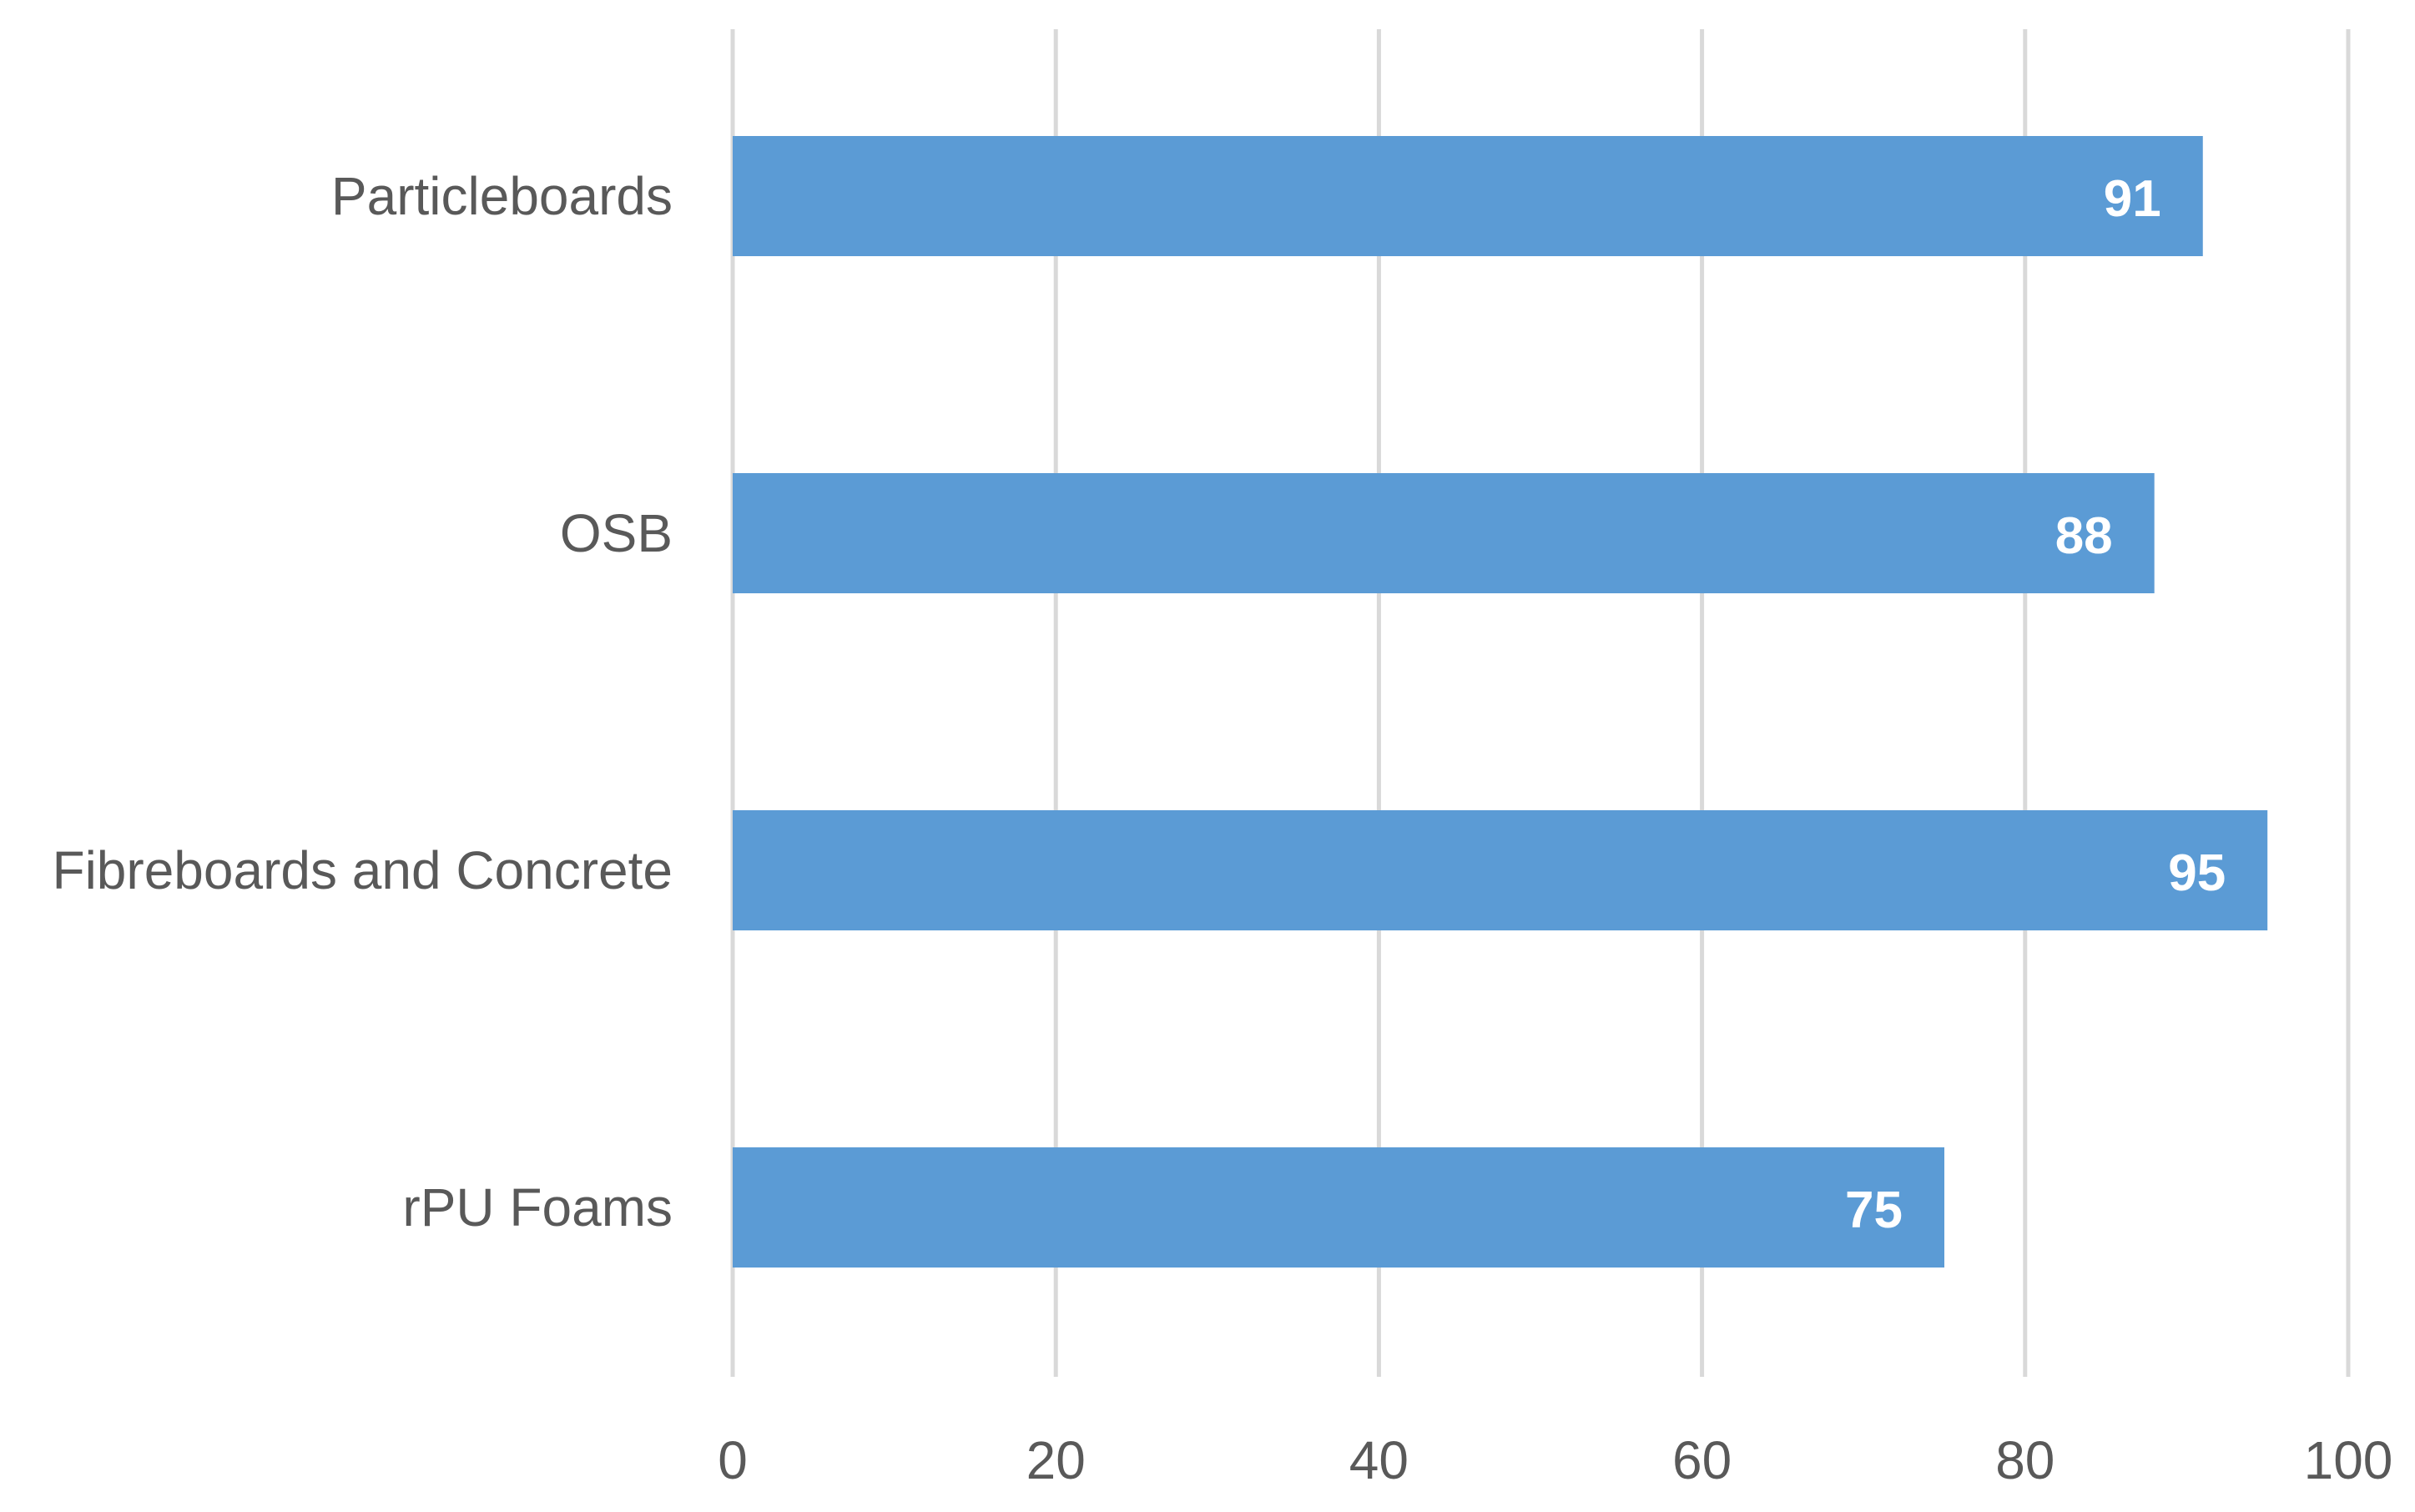  Describe the element at coordinates (1338, 1207) in the screenshot. I see `bar-rpu-foams` at that location.